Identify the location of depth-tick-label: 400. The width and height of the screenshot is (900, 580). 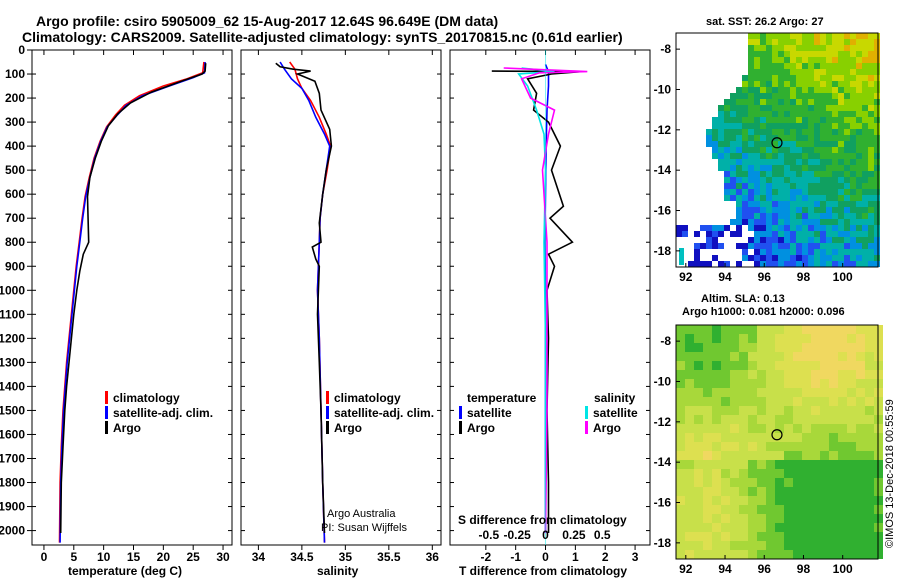
(15, 146).